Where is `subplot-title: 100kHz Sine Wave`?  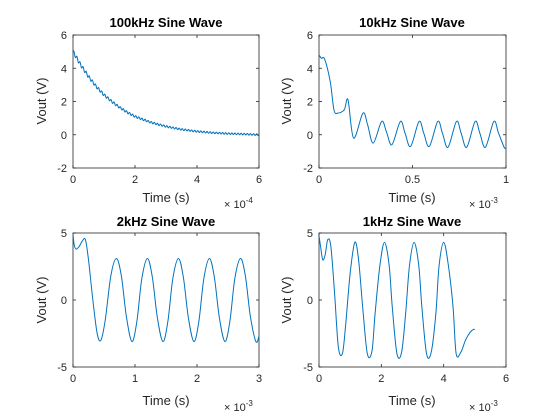
subplot-title: 100kHz Sine Wave is located at coordinates (166, 22).